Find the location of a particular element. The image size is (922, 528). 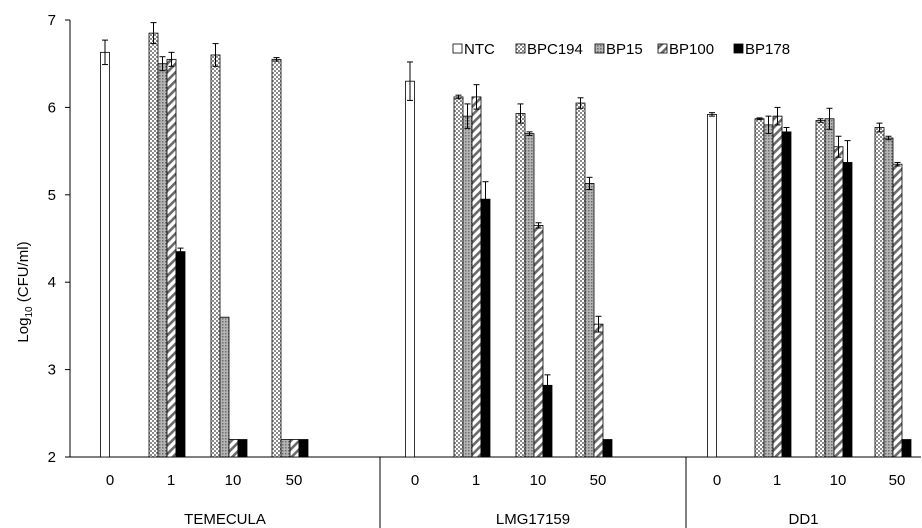

y-tick-label: 6 is located at coordinates (52, 107).